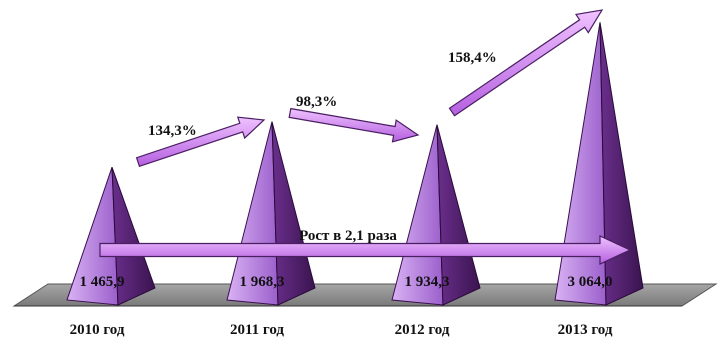  What do you see at coordinates (316, 102) in the screenshot?
I see `growth-label: 98,3%` at bounding box center [316, 102].